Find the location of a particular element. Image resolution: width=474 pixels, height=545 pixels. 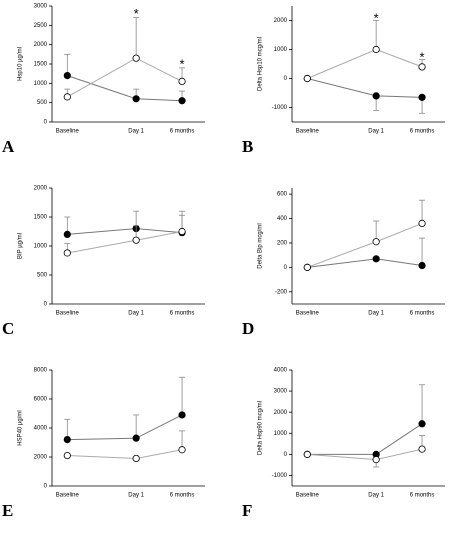

y-tick-label: -200 is located at coordinates (281, 292).